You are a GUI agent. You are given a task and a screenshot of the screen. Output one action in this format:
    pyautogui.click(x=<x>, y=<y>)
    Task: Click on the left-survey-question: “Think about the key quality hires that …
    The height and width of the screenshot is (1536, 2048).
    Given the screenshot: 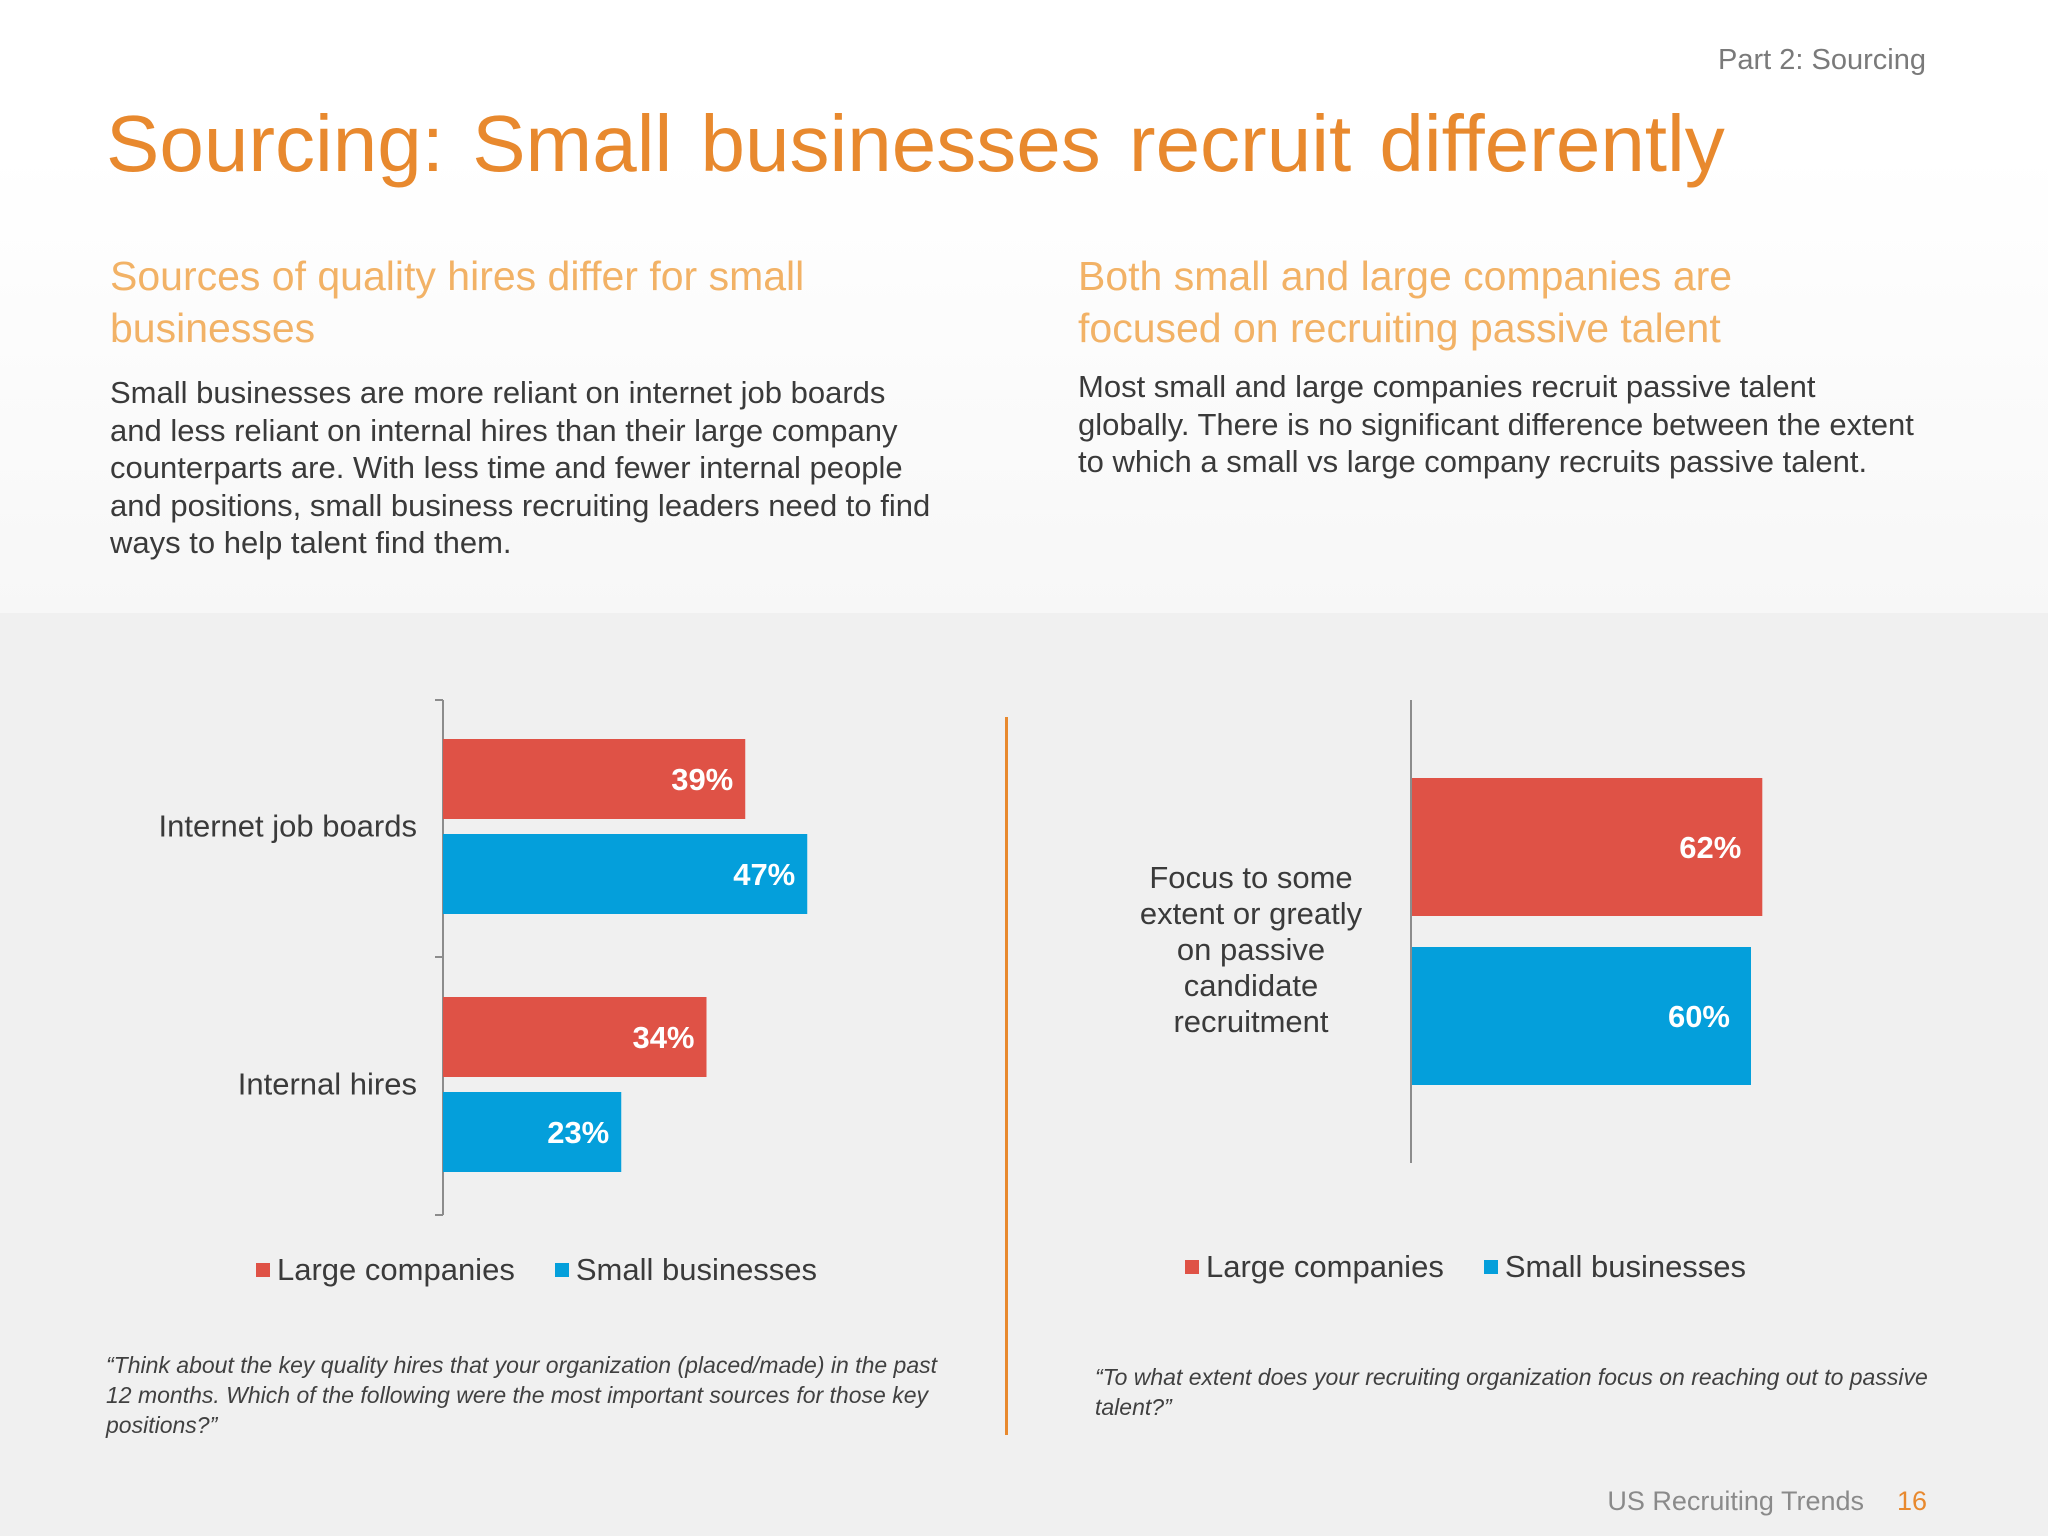 What is the action you would take?
    pyautogui.click(x=522, y=1395)
    